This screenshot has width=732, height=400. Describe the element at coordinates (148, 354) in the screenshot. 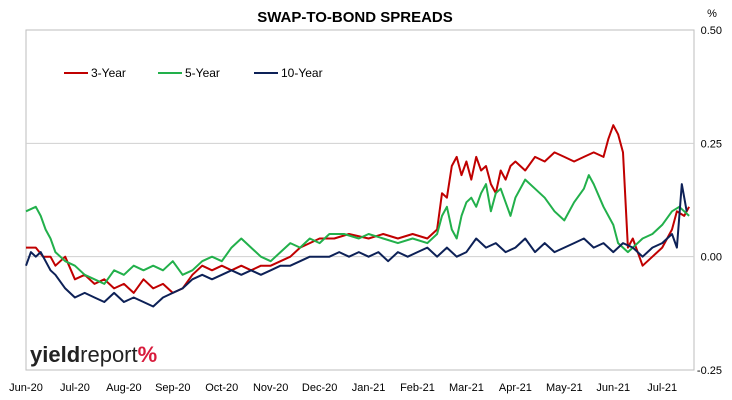

I see `logo-part-percent: %` at that location.